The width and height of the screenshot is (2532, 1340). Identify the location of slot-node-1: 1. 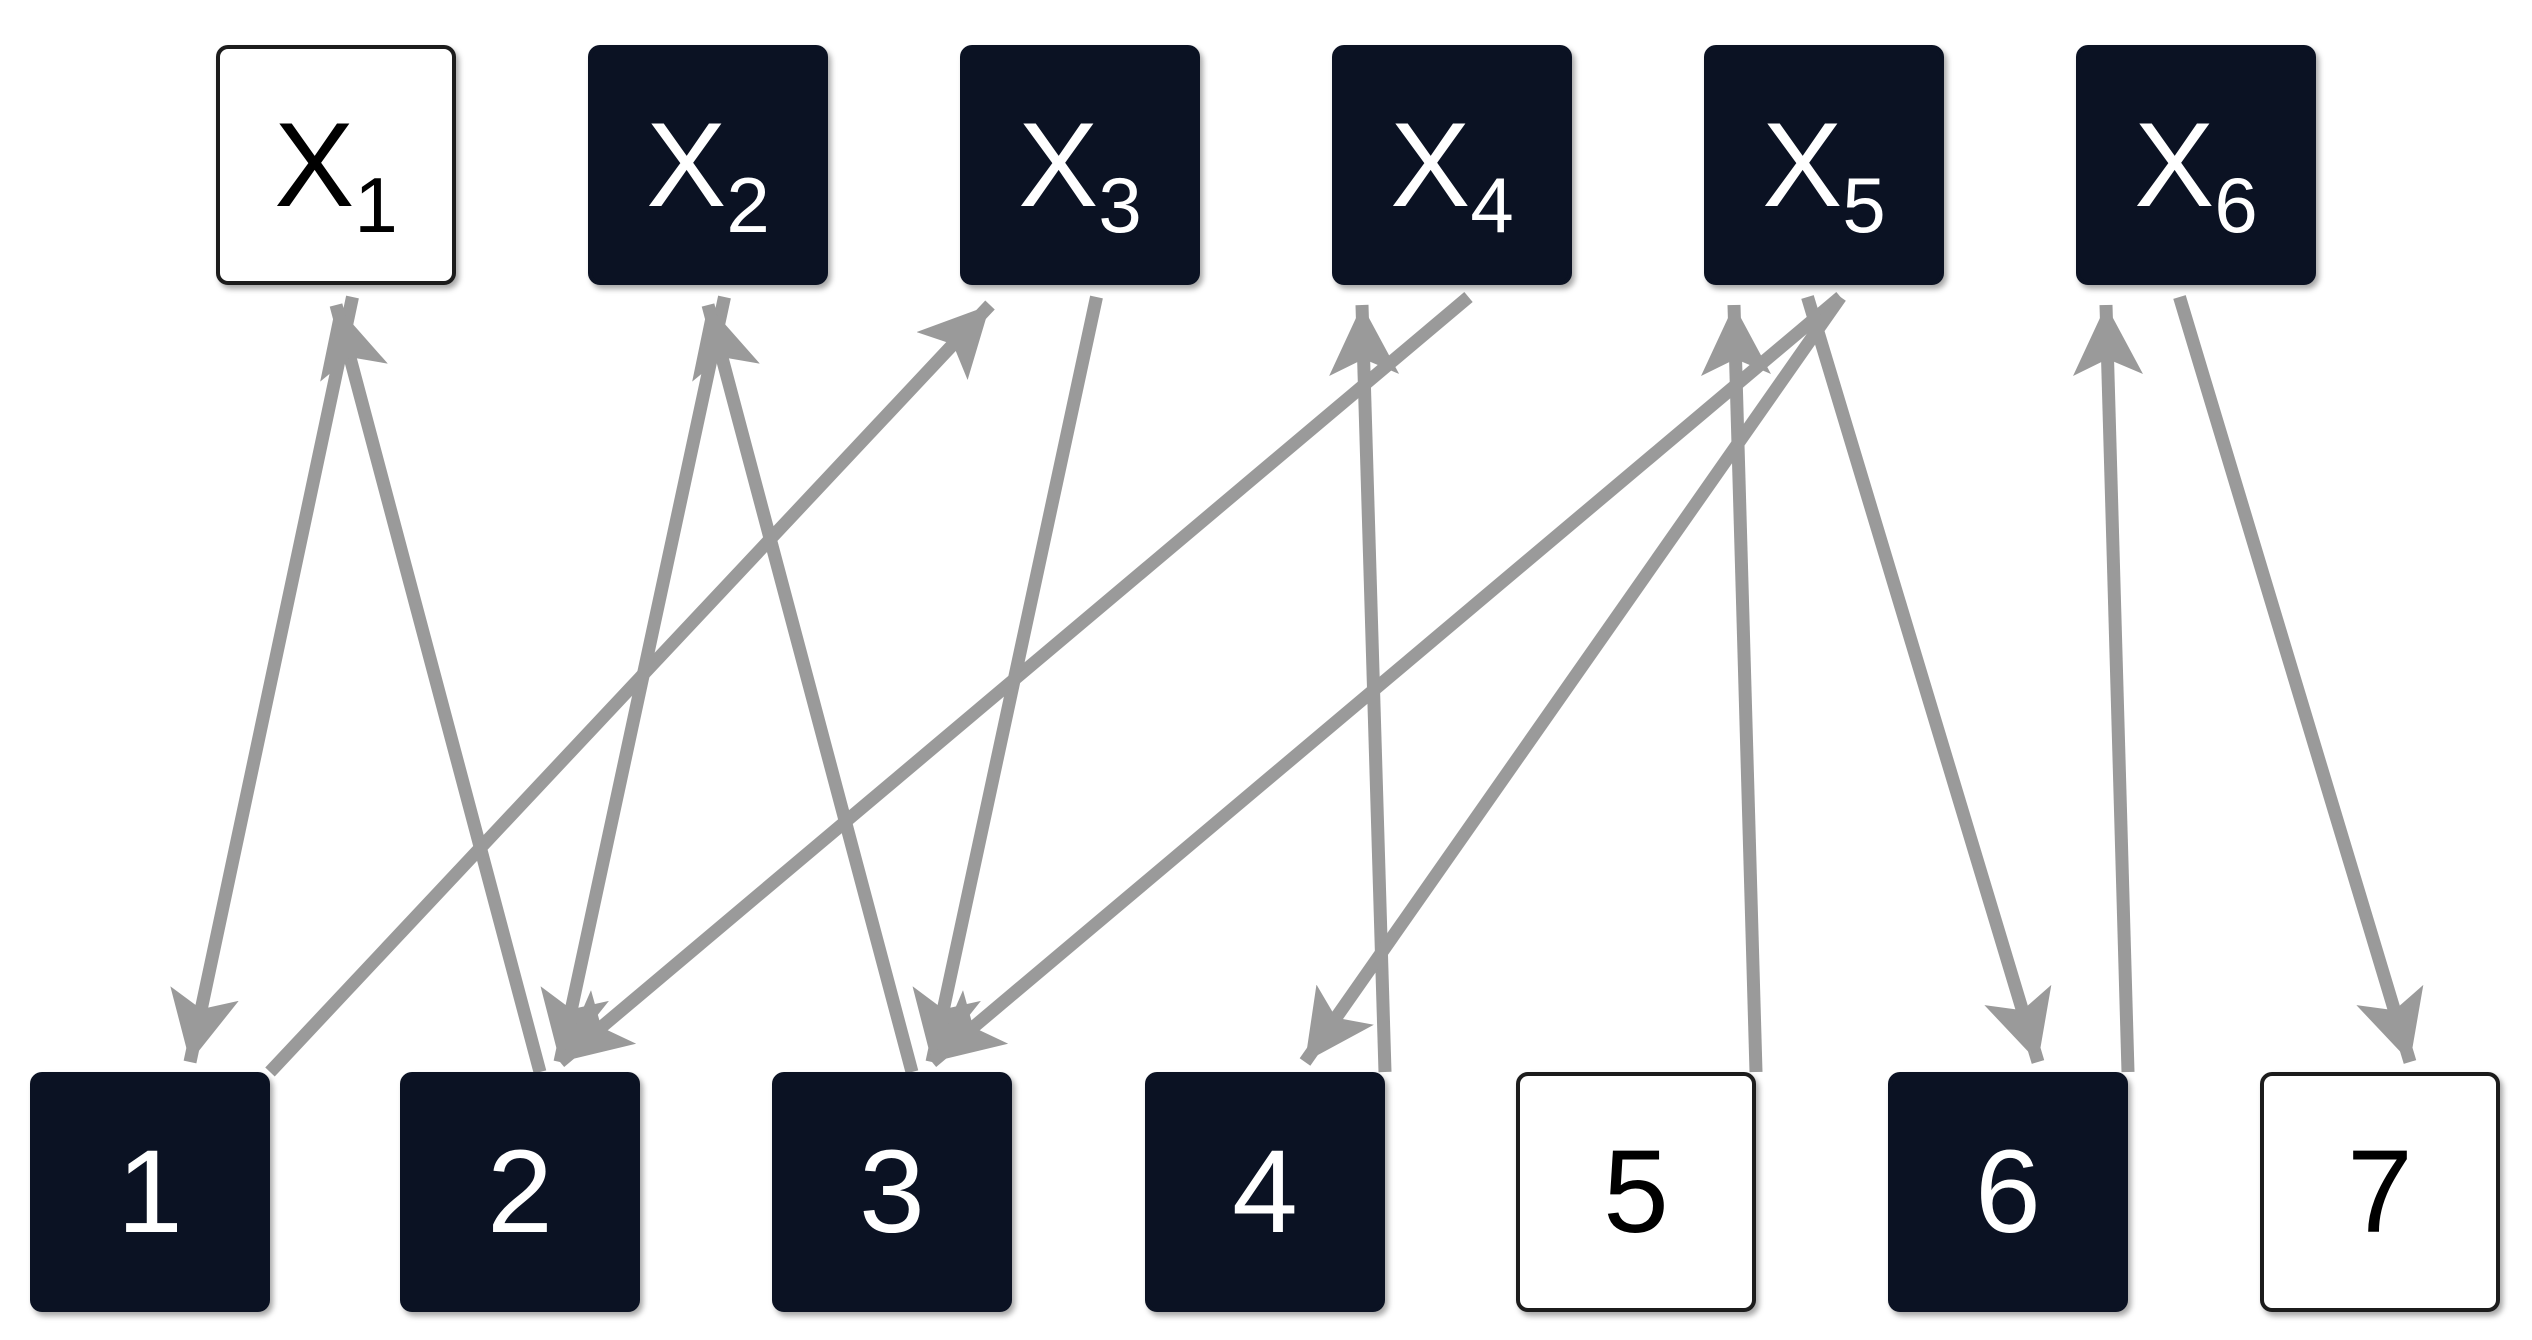
(150, 1192).